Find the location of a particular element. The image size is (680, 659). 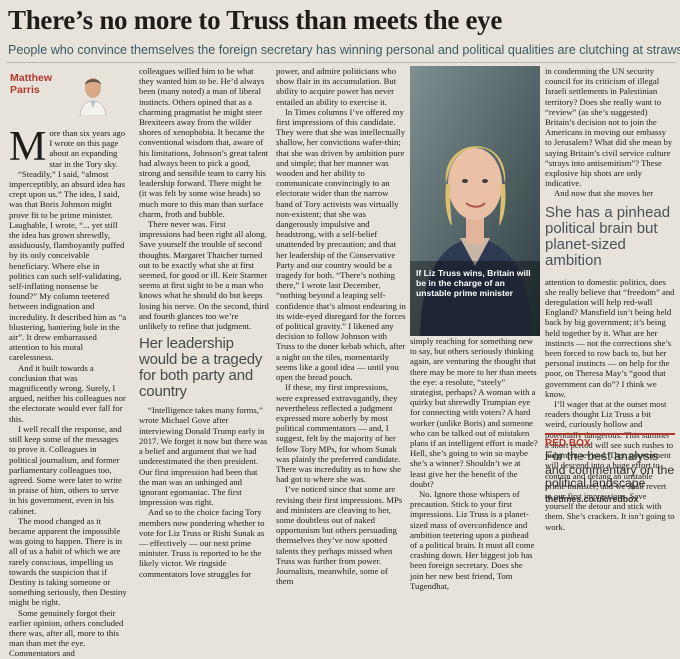

redbox-title: RED BOX is located at coordinates (568, 443).